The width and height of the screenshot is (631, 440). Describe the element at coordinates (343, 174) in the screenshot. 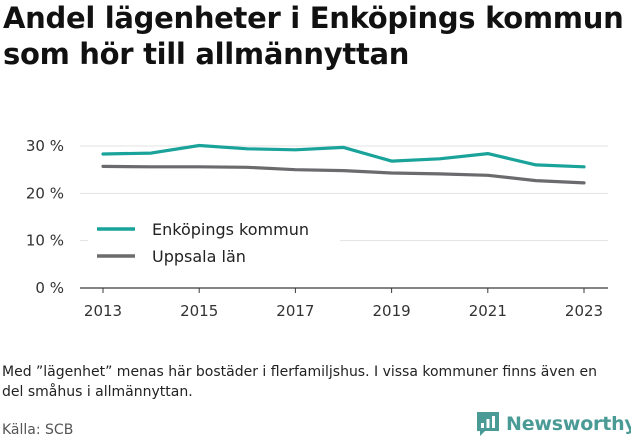

I see `series-line-uppsala-lan` at that location.